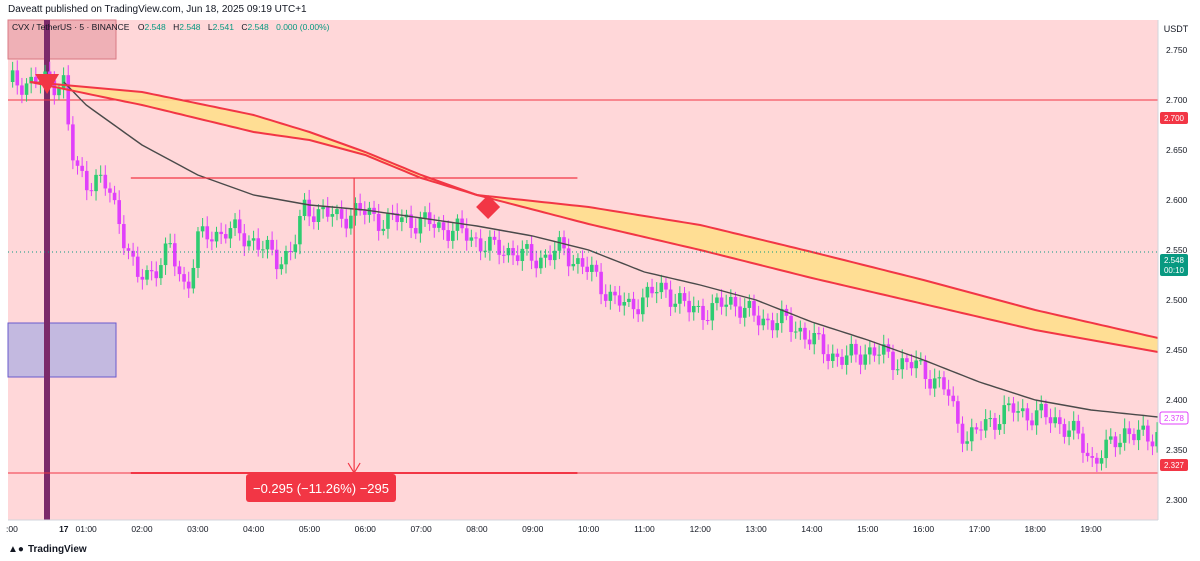  What do you see at coordinates (583, 530) in the screenshot?
I see `time-axis` at bounding box center [583, 530].